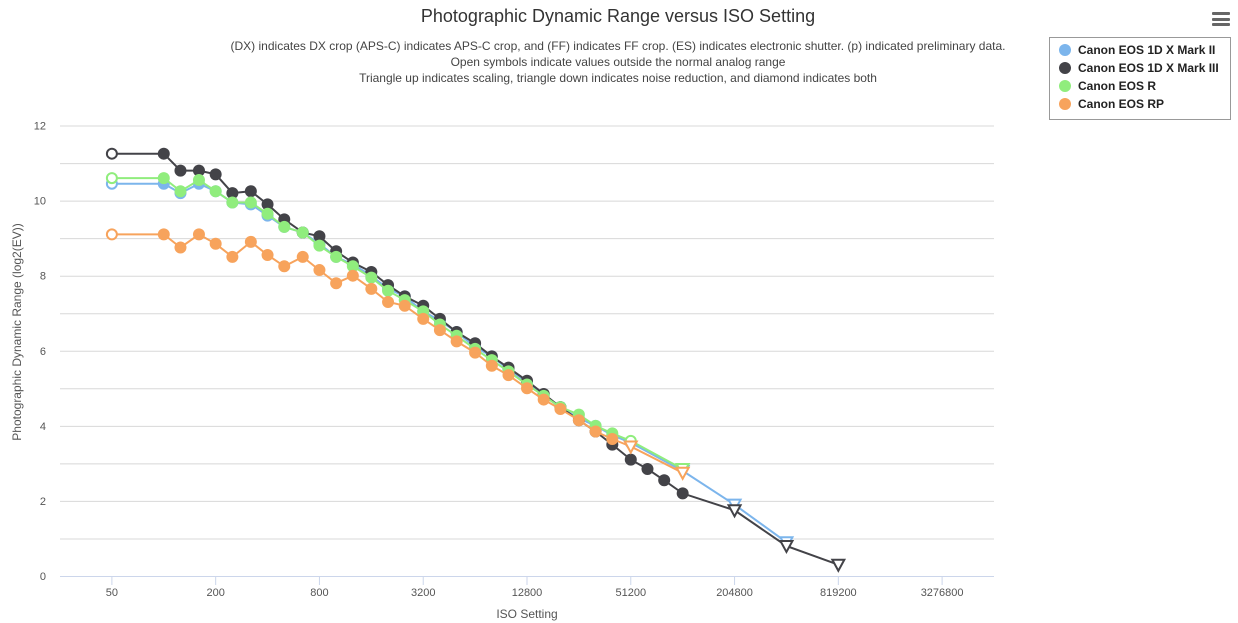 Image resolution: width=1238 pixels, height=623 pixels. What do you see at coordinates (423, 593) in the screenshot?
I see `x-tick-label: 3200` at bounding box center [423, 593].